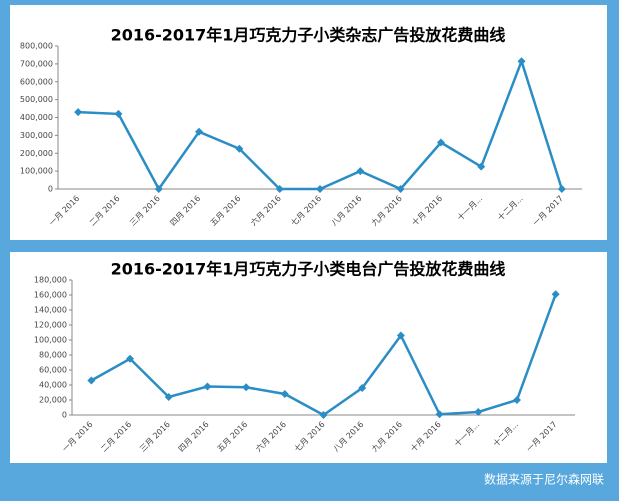 The width and height of the screenshot is (619, 501). What do you see at coordinates (36, 46) in the screenshot?
I see `y-tick-label: 800,000` at bounding box center [36, 46].